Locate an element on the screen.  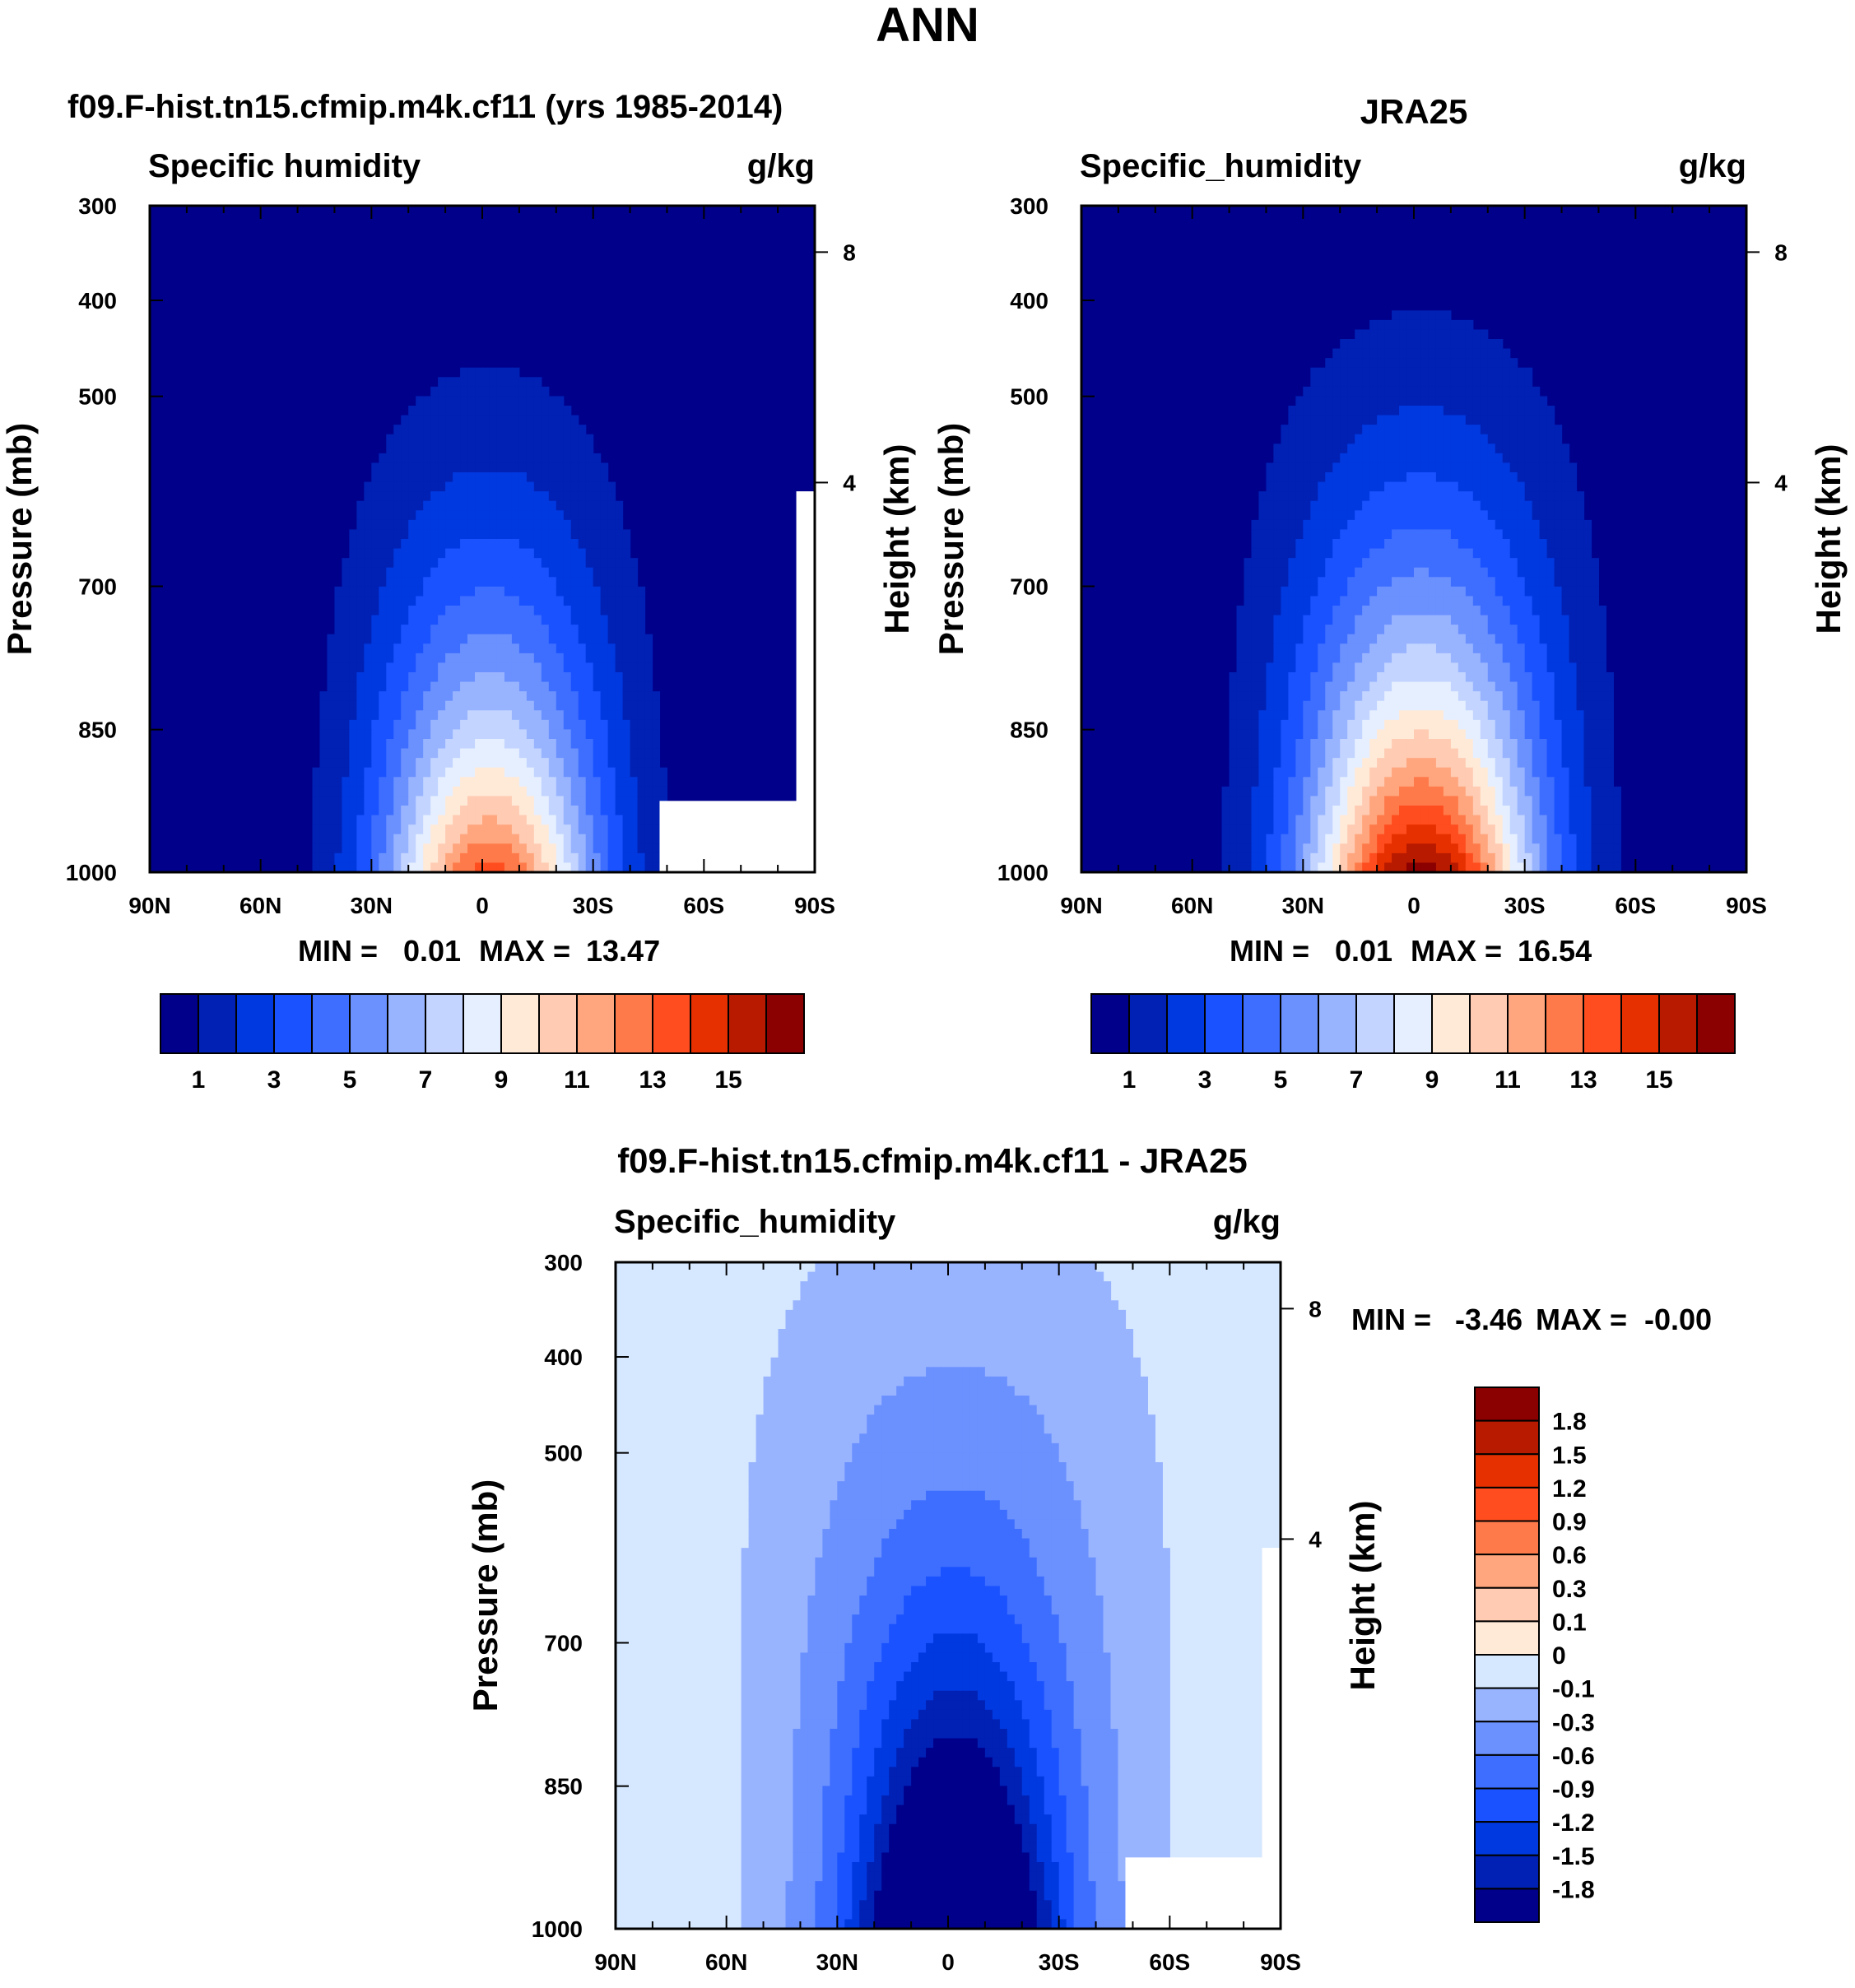
panel-model-max-value: 13.47 is located at coordinates (623, 951).